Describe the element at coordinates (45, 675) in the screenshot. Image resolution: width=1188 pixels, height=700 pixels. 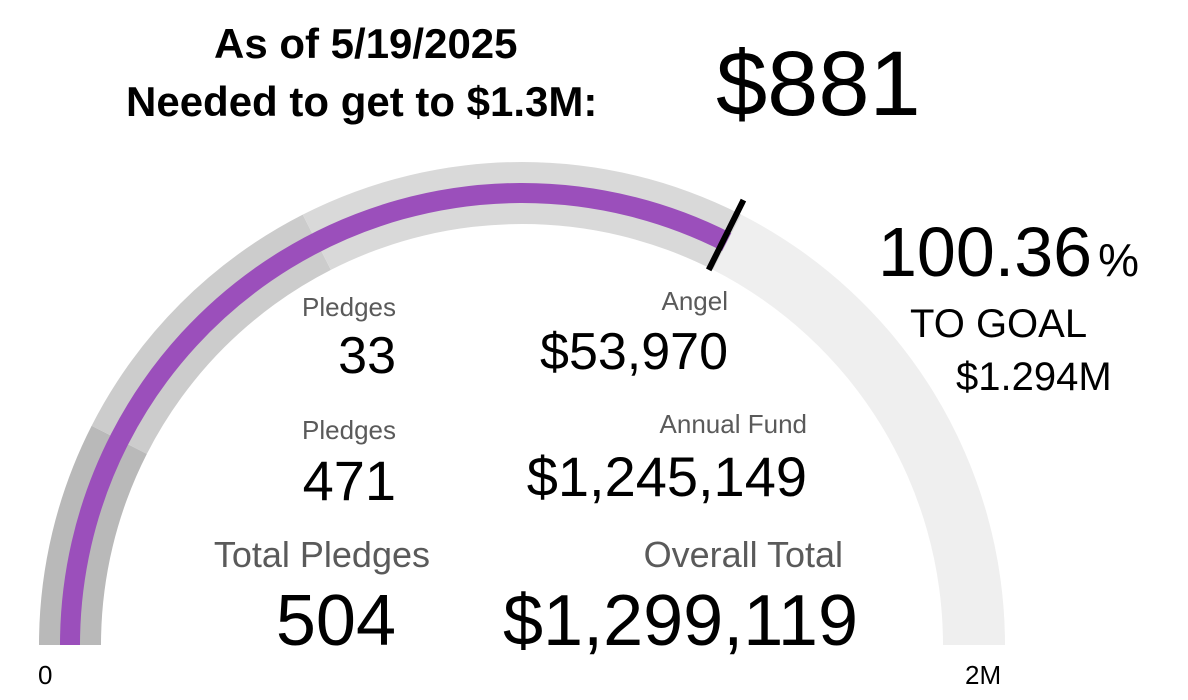
I see `gauge-min-label: 0` at that location.